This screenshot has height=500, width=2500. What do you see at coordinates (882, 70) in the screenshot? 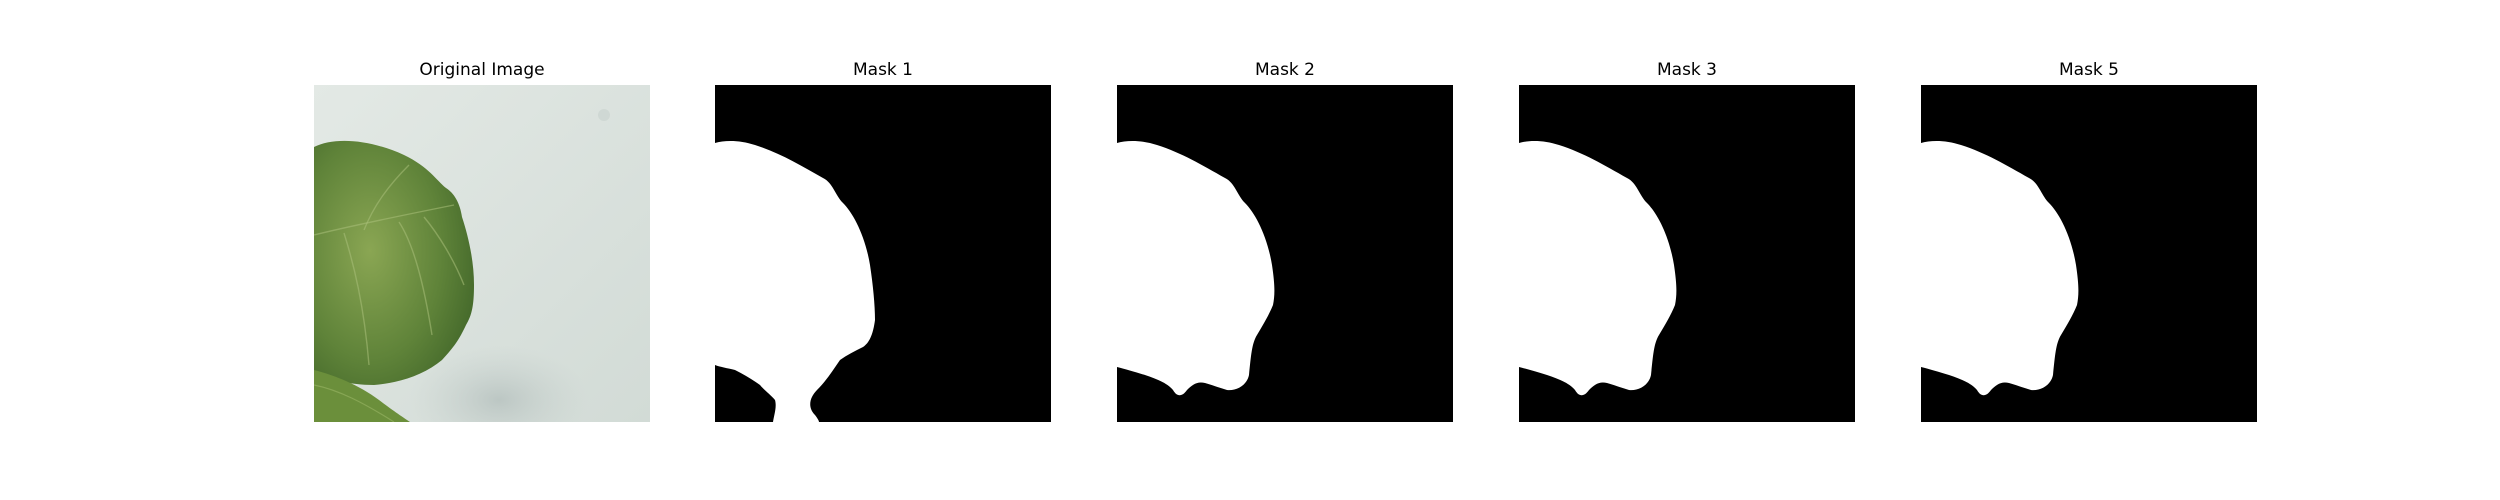
I see `panel-title: Mask 1` at bounding box center [882, 70].